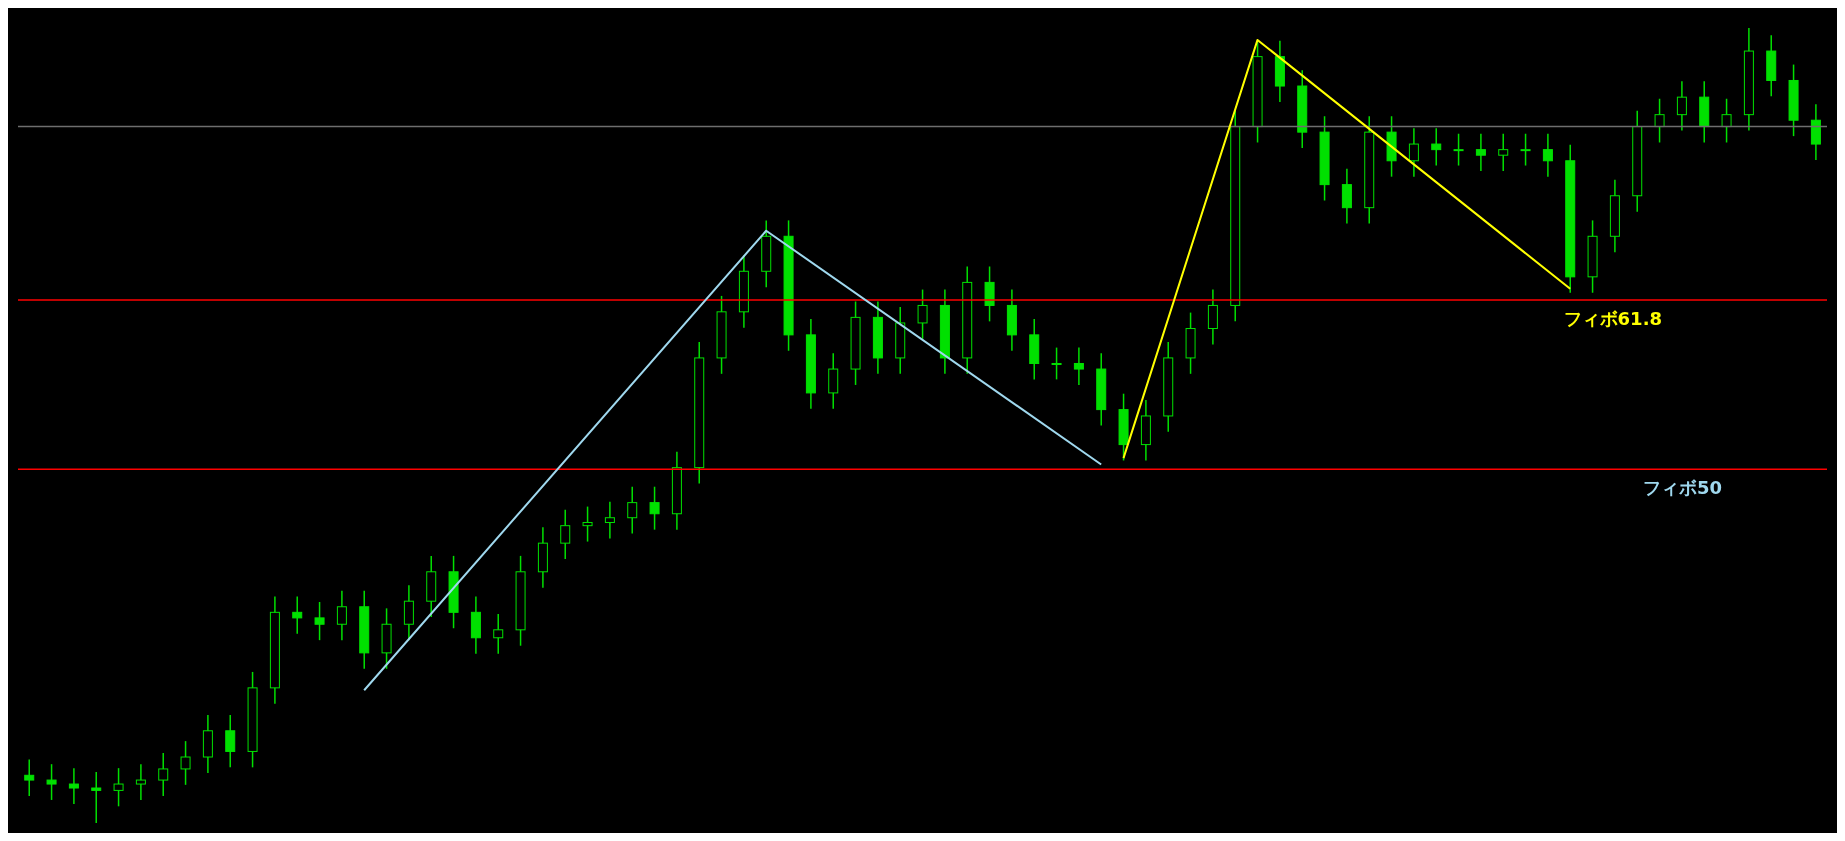 The height and width of the screenshot is (841, 1845). I want to click on ref-line-label: フィボ50, so click(1682, 488).